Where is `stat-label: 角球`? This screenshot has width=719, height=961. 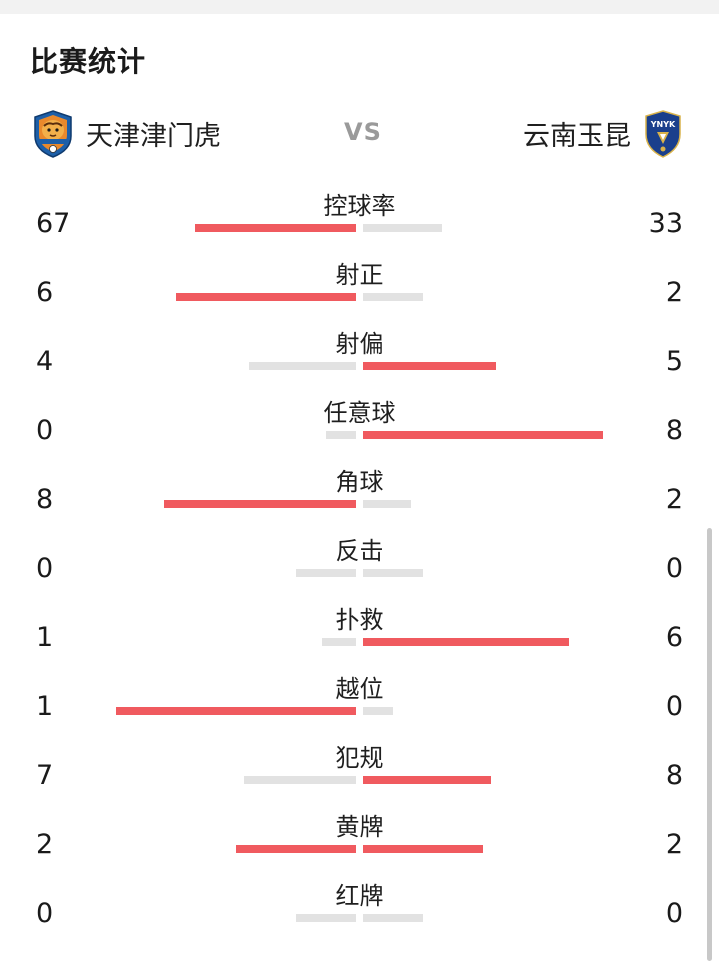
stat-label: 角球 is located at coordinates (359, 482).